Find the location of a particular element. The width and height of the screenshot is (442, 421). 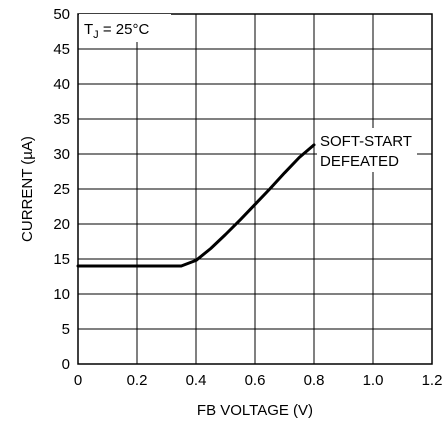

condition-label-main: T is located at coordinates (88, 29).